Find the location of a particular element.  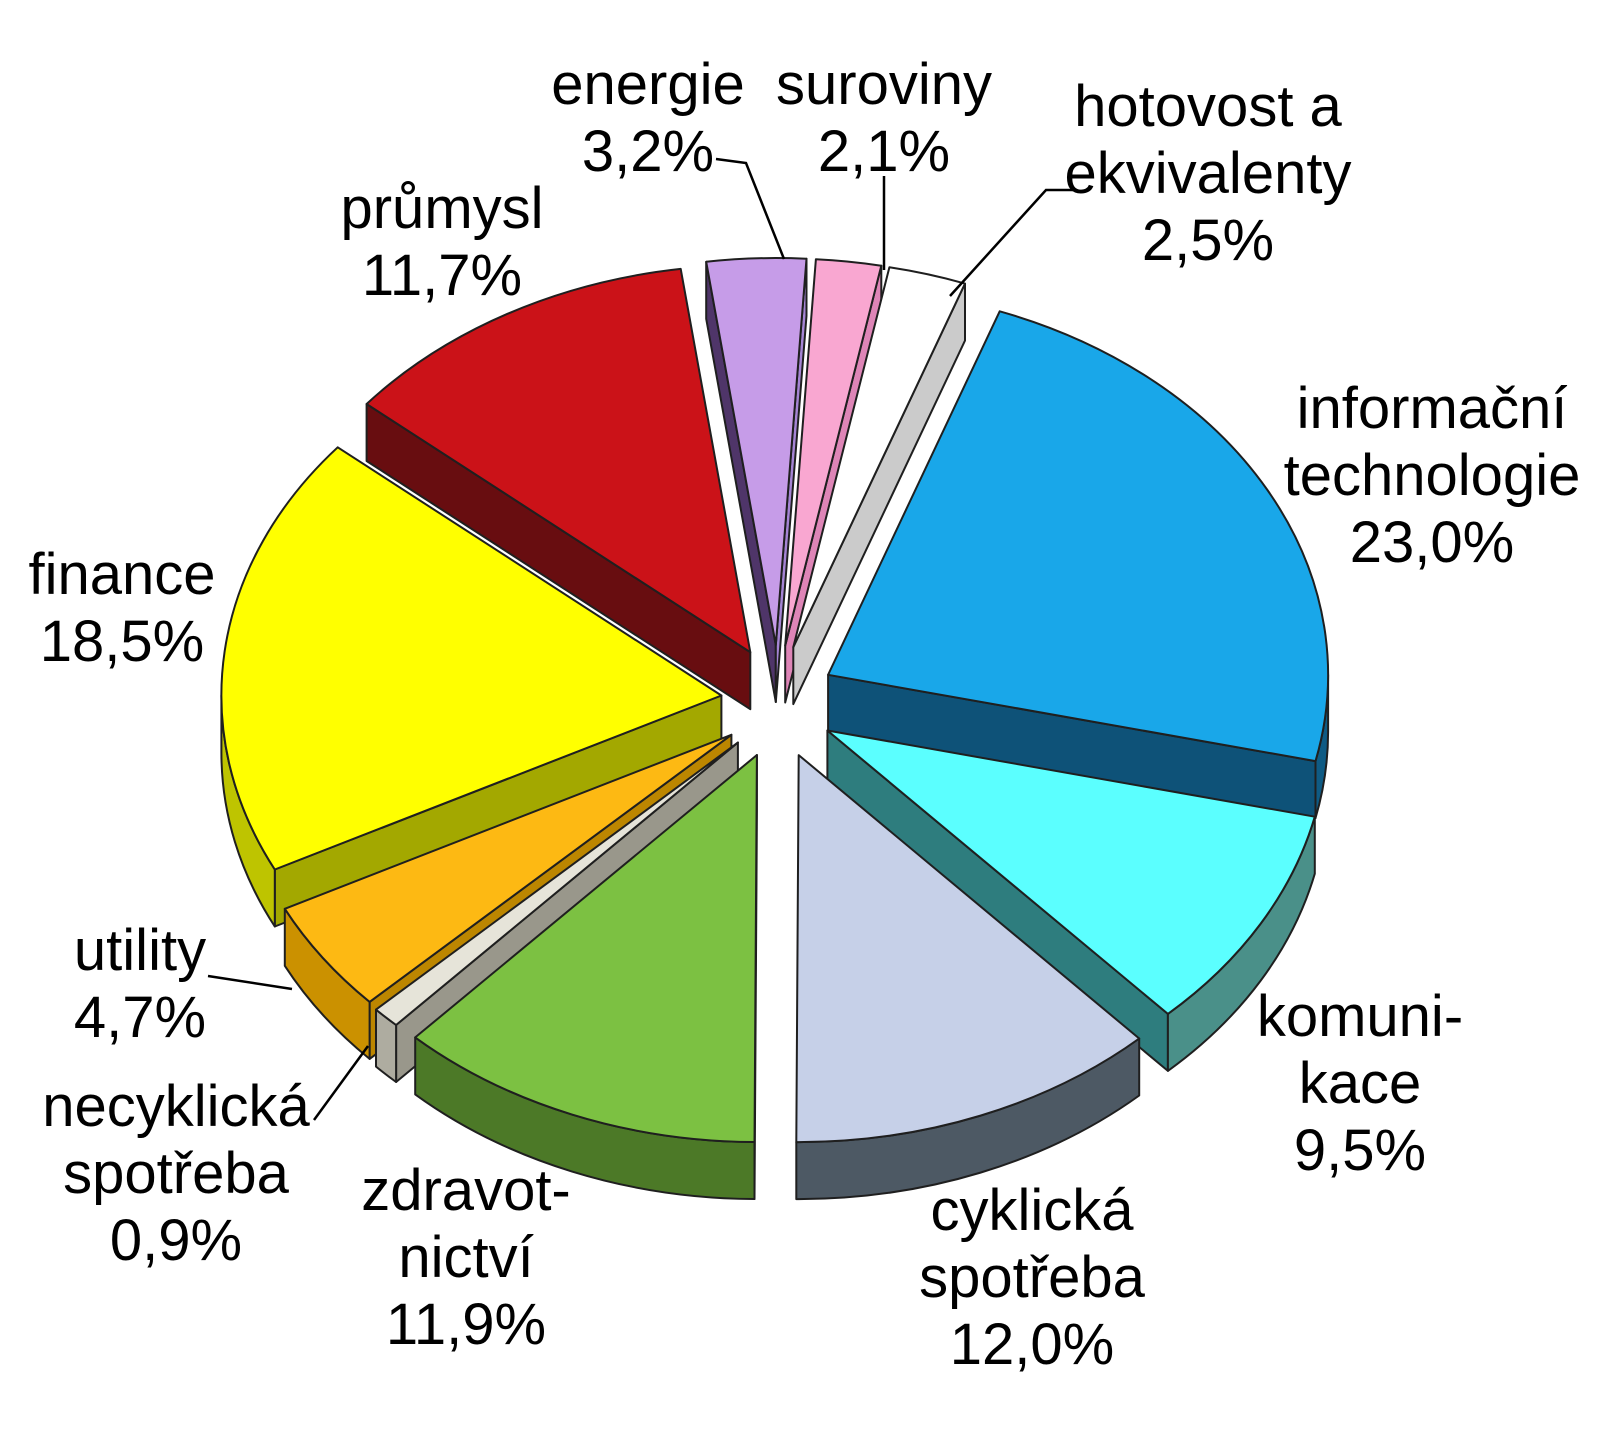

pie-slice-informacni-technologie is located at coordinates (1078, 565).